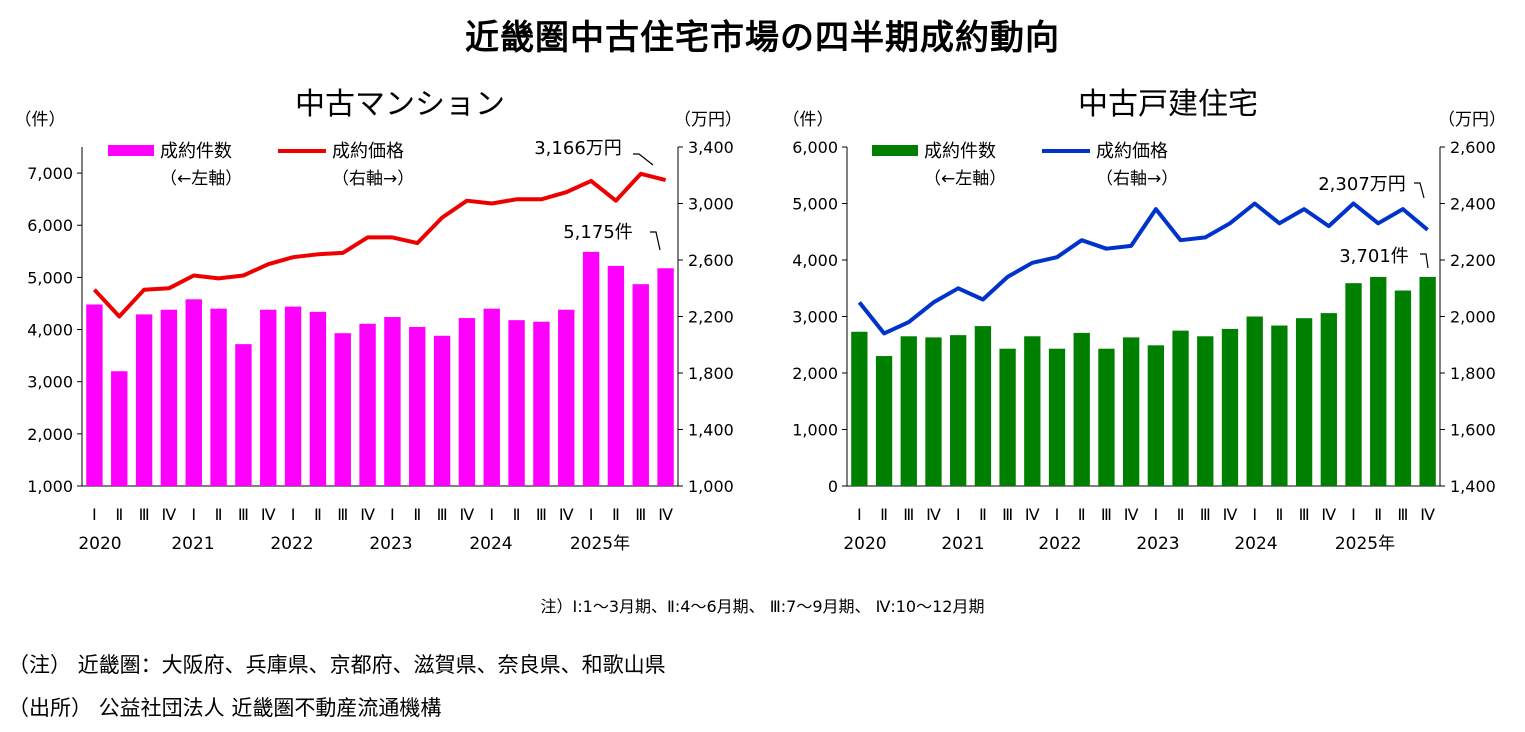  What do you see at coordinates (1473, 373) in the screenshot?
I see `house-right-tick-label: 1,800` at bounding box center [1473, 373].